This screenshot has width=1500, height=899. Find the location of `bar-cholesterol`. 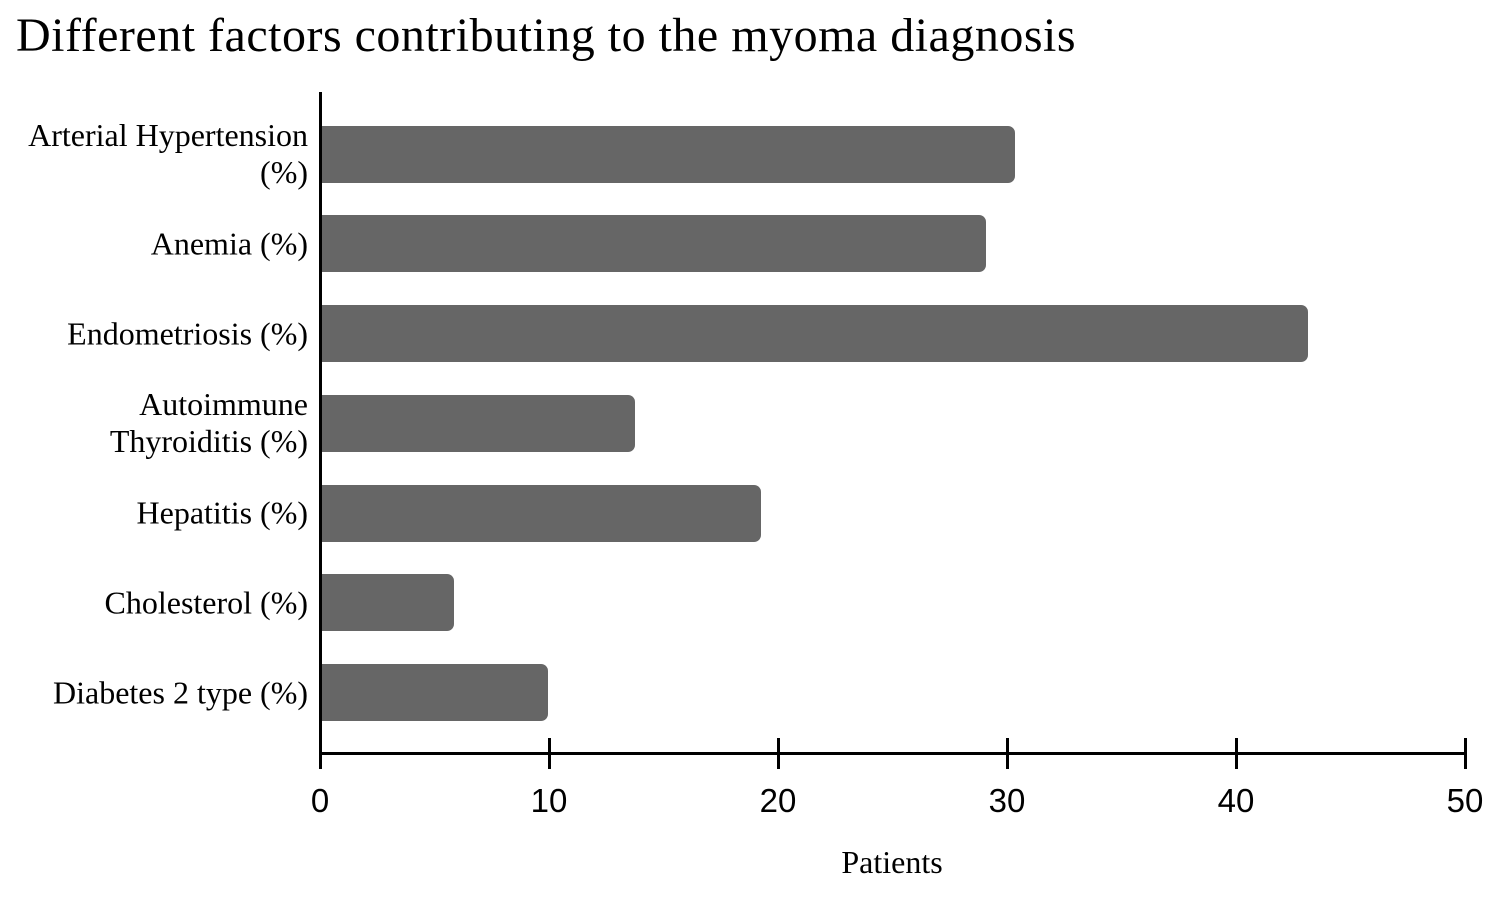

bar-cholesterol is located at coordinates (388, 603).